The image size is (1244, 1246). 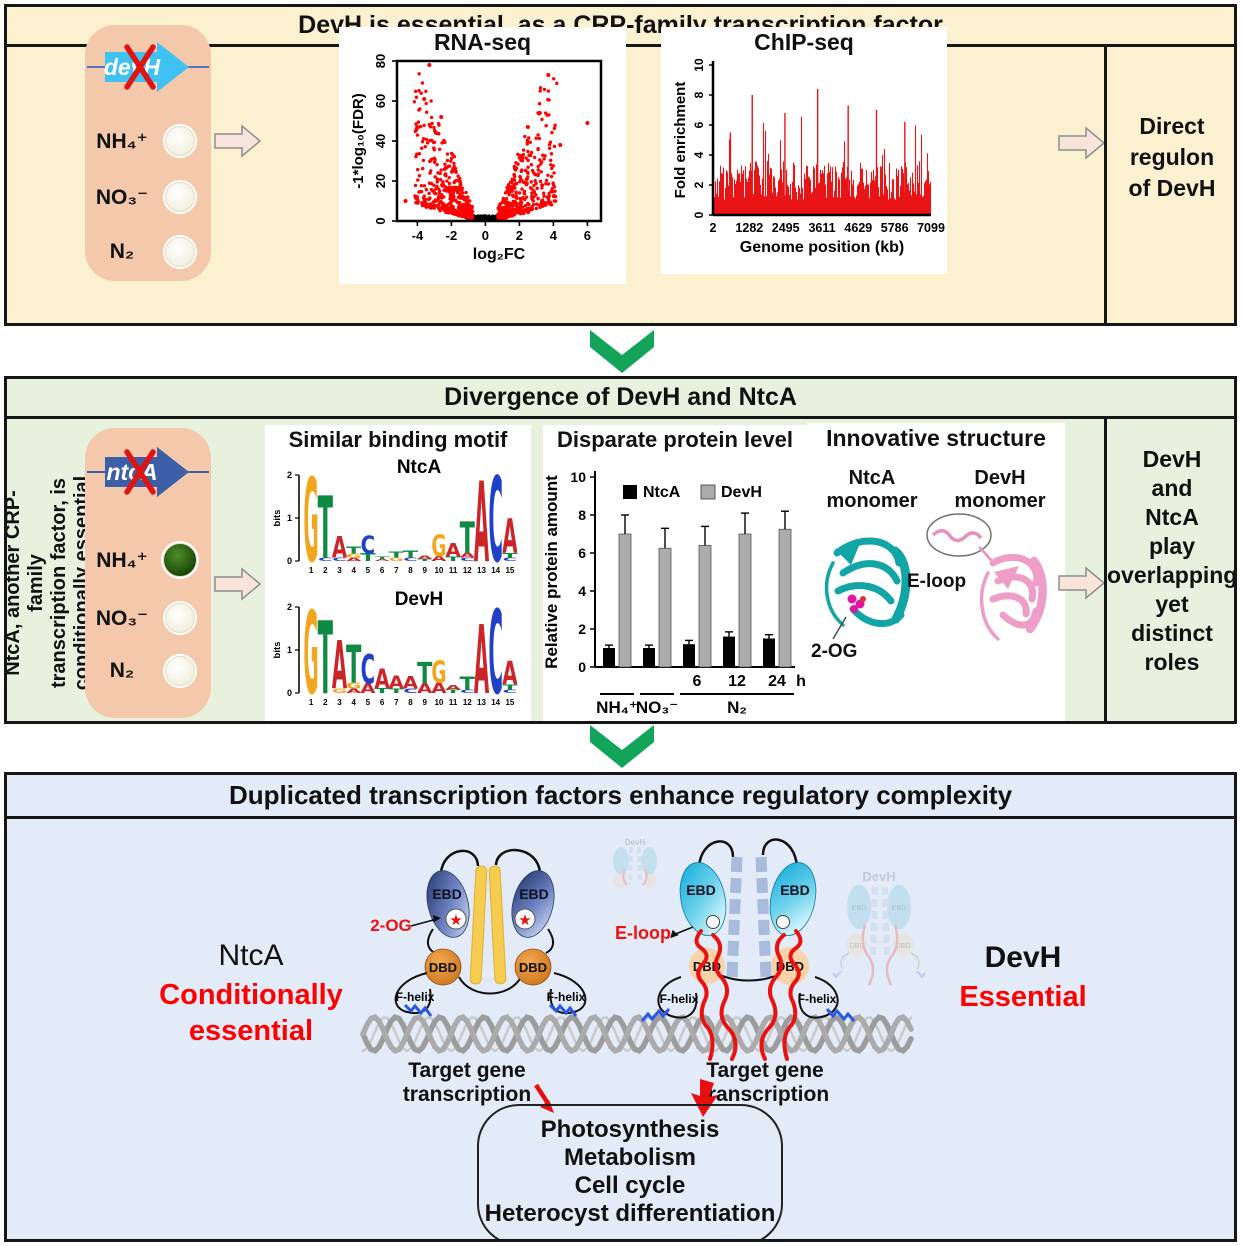 What do you see at coordinates (713, 922) in the screenshot?
I see `empty-ligand-site` at bounding box center [713, 922].